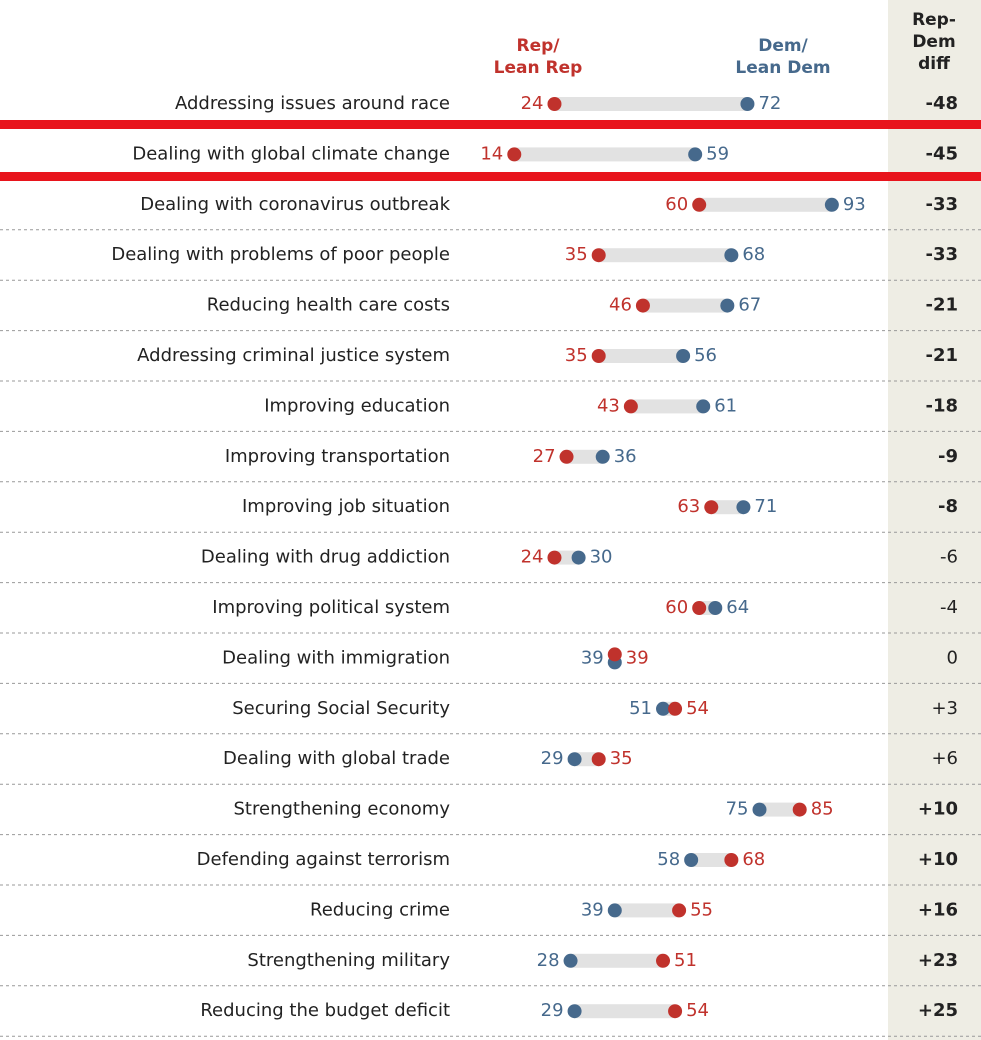 The image size is (981, 1040). Describe the element at coordinates (765, 506) in the screenshot. I see `value-label: 71` at that location.